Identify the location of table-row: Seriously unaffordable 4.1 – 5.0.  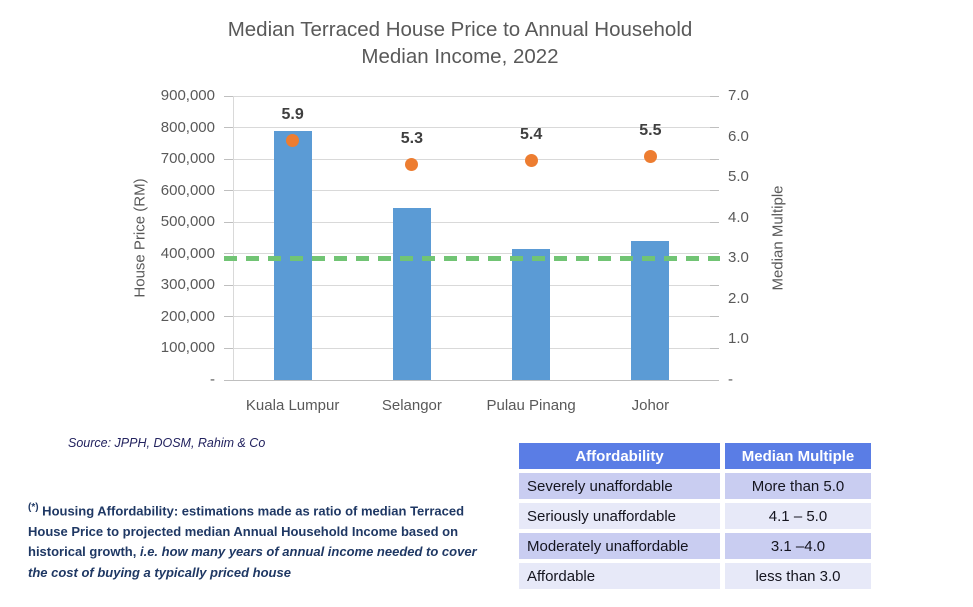
(695, 516).